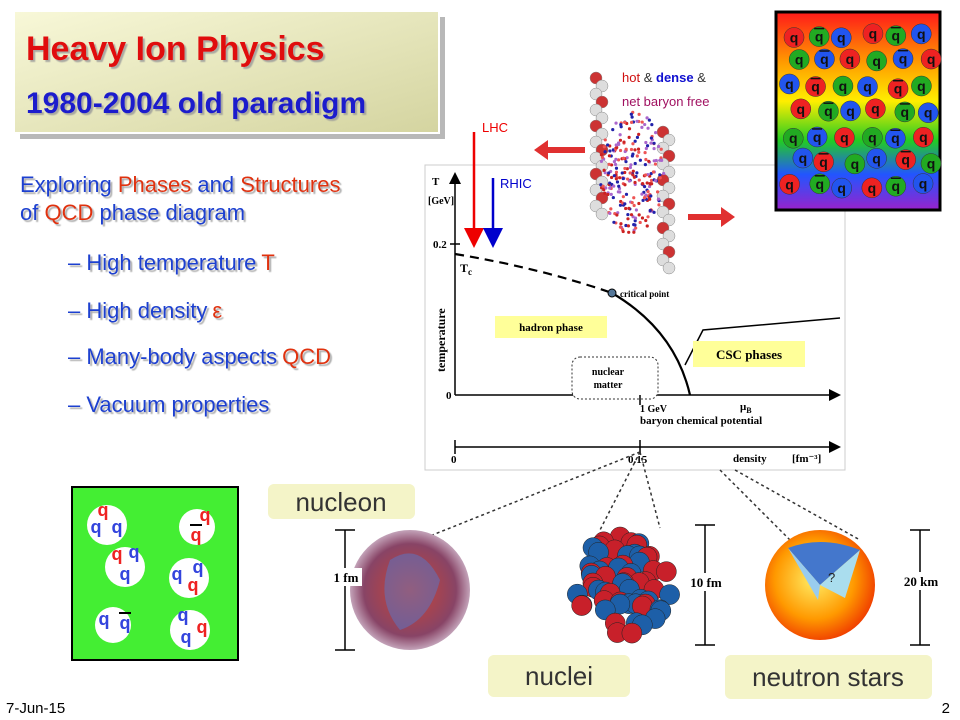 The width and height of the screenshot is (960, 720). I want to click on neutron-stars-label-box, so click(828, 677).